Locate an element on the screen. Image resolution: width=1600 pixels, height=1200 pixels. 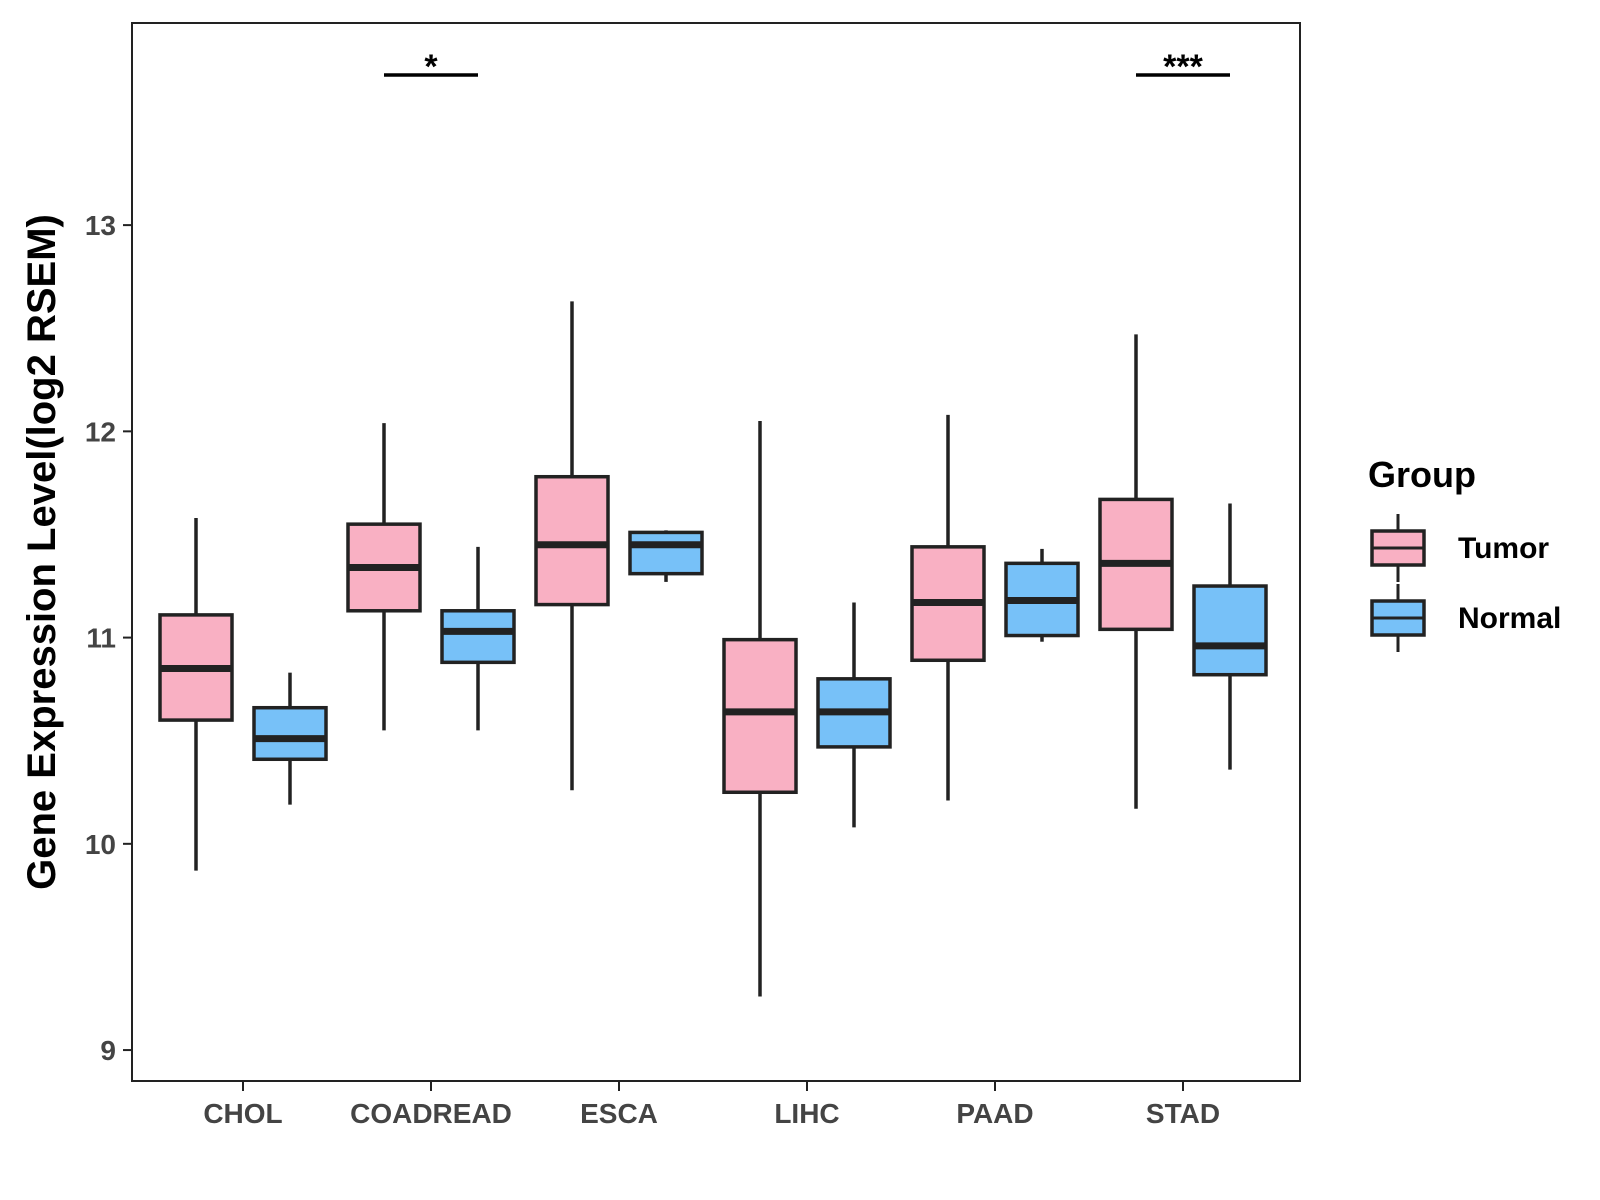
box-tumor-esca is located at coordinates (572, 540).